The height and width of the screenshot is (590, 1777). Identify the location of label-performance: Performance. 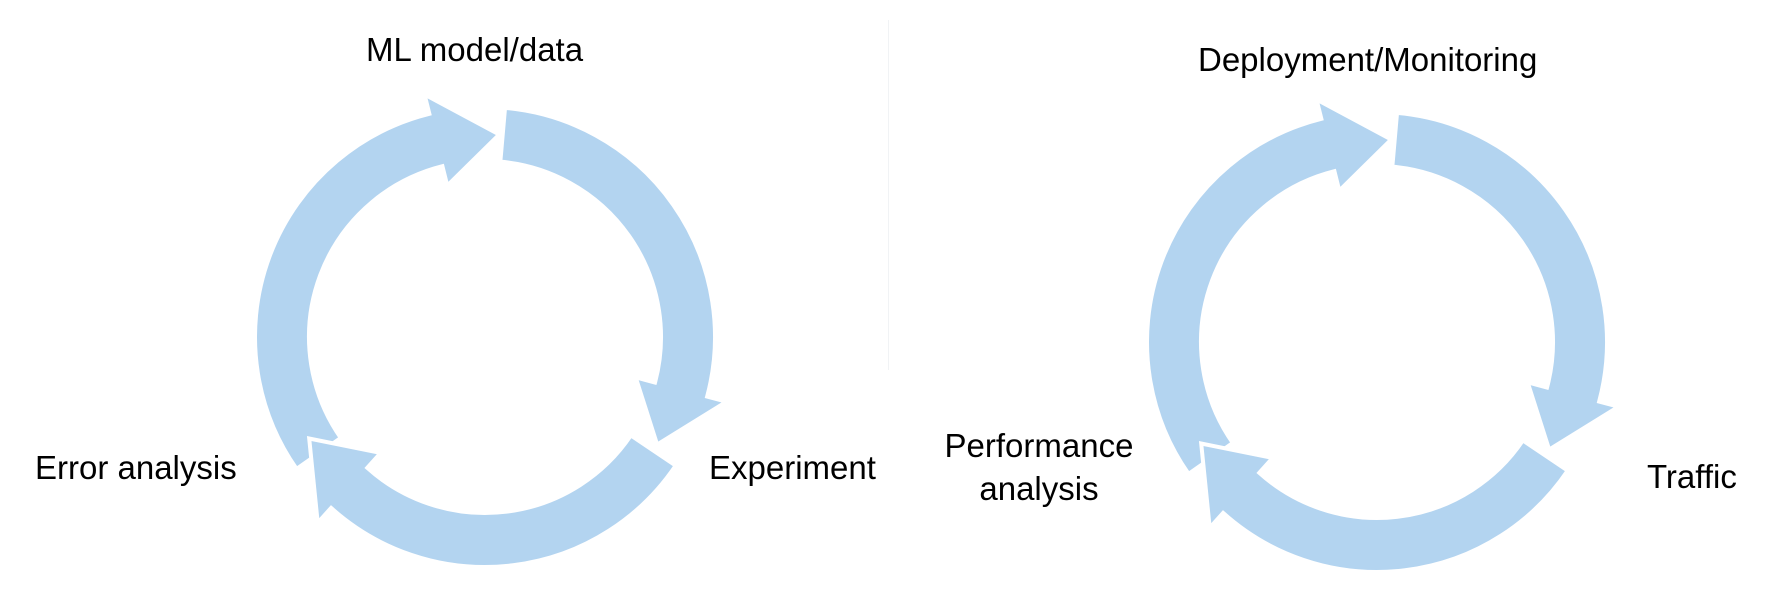
(1039, 445).